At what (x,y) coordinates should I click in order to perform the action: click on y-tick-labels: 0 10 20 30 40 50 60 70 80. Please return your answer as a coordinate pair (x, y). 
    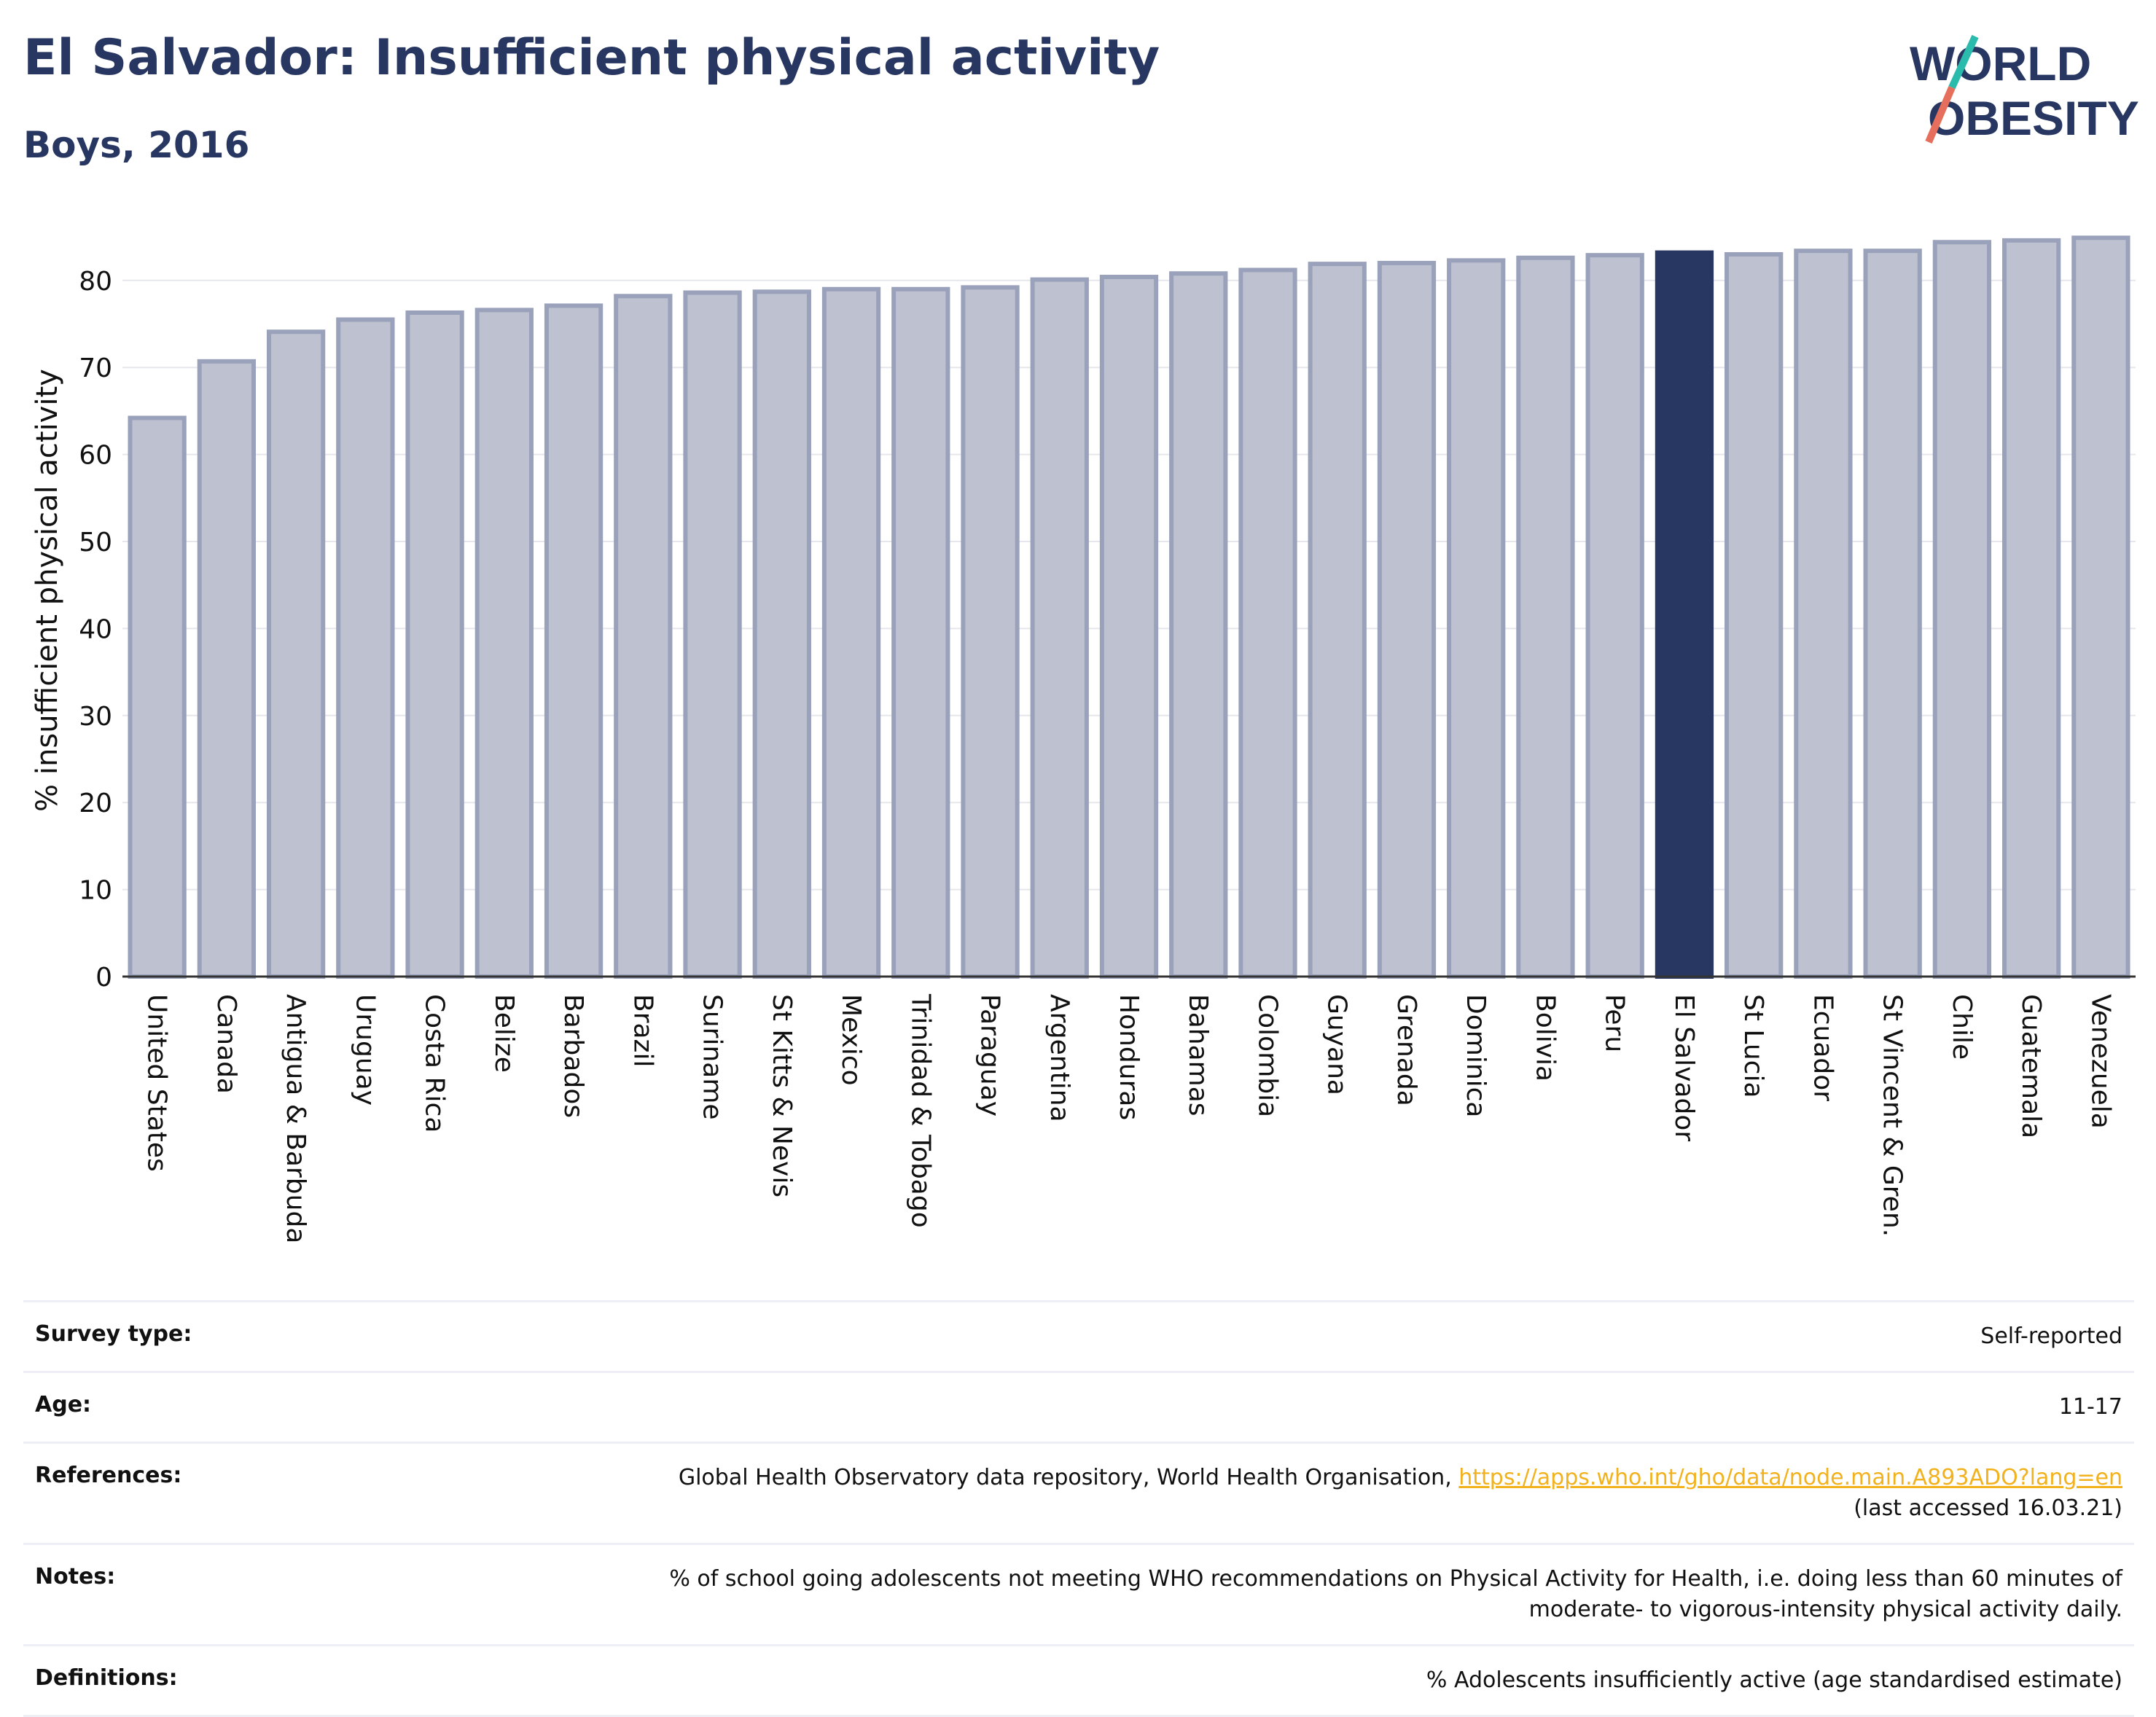
    Looking at the image, I should click on (96, 630).